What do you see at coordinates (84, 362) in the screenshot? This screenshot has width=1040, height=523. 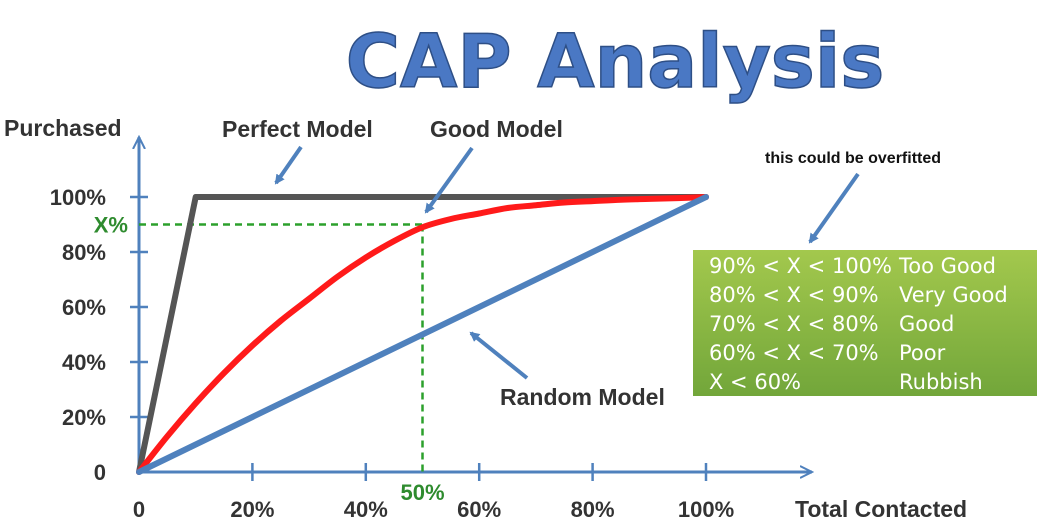 I see `y-tick-label: 40%` at bounding box center [84, 362].